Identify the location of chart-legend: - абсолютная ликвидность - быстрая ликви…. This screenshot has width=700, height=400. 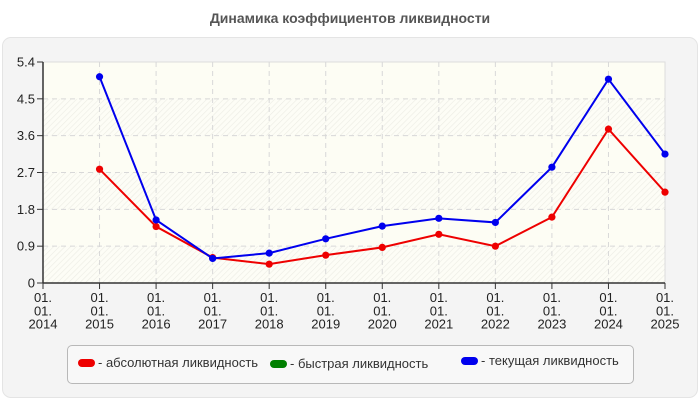
(350, 364).